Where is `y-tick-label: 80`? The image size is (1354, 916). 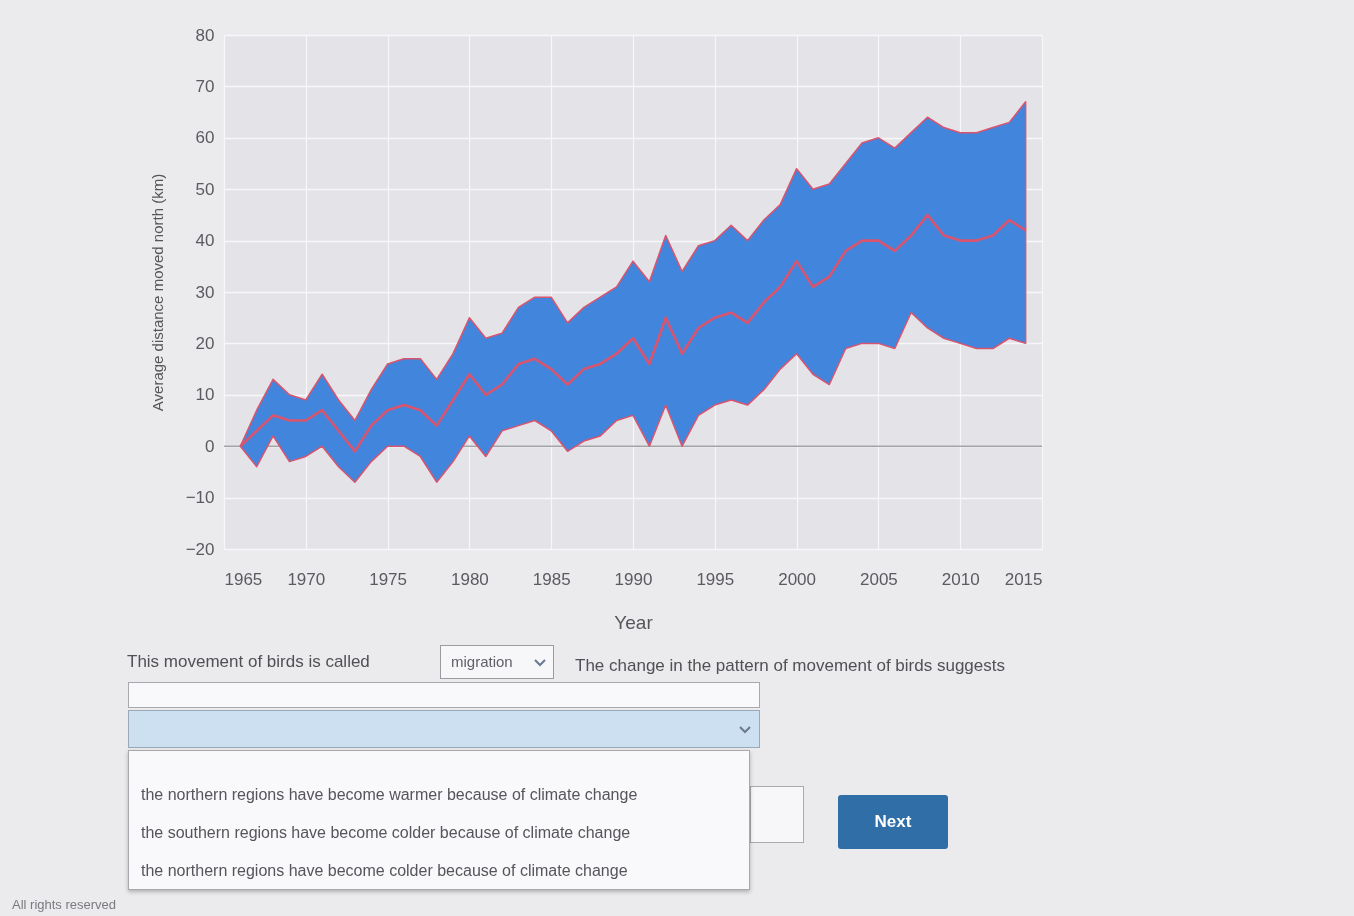
y-tick-label: 80 is located at coordinates (205, 35).